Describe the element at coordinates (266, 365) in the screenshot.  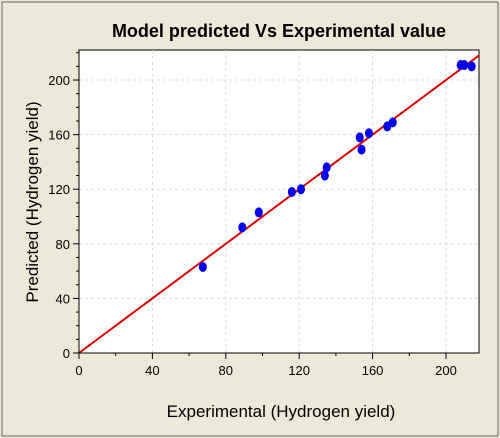
I see `x-ticks: 0 40 80 120 160 200` at that location.